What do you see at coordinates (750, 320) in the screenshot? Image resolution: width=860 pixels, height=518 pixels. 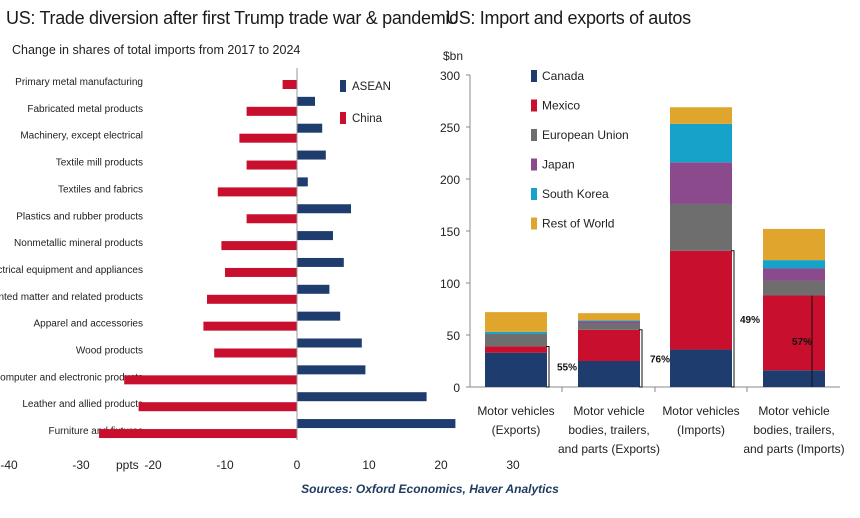 I see `share-annotation-label: 49%` at bounding box center [750, 320].